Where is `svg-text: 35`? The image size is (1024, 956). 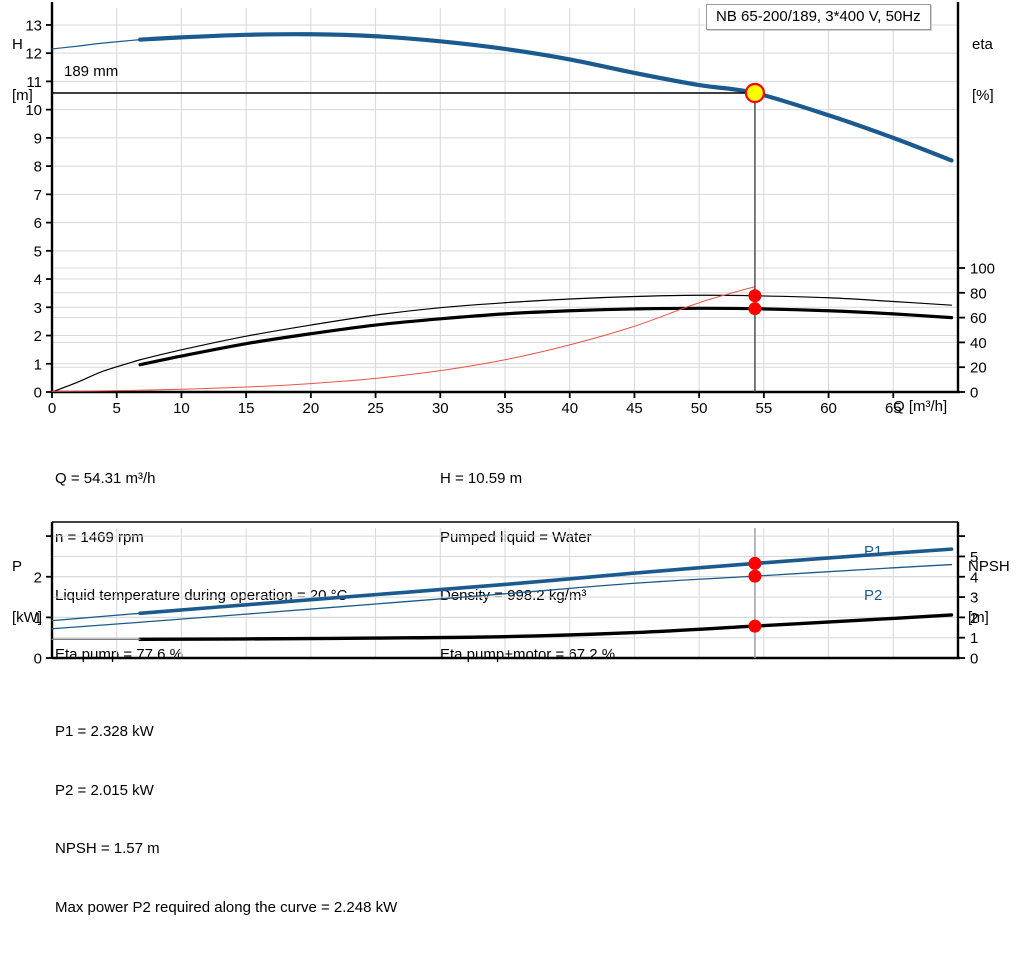
svg-text: 35 is located at coordinates (505, 408).